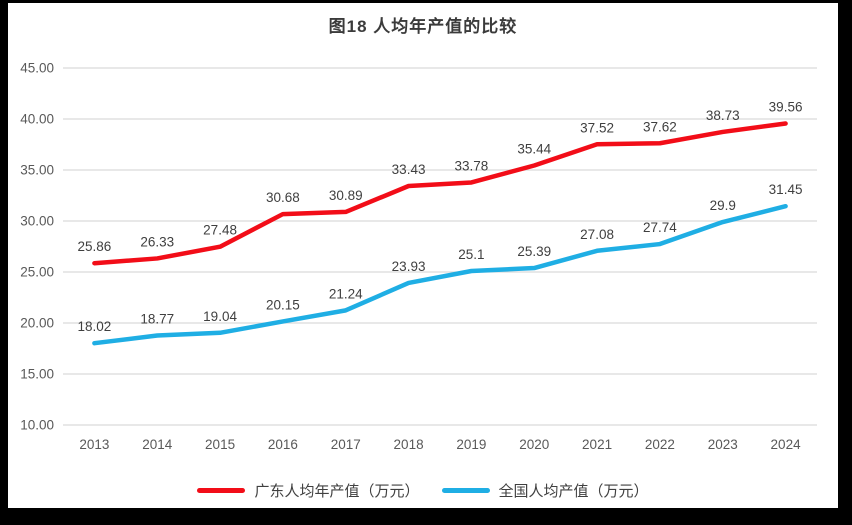  Describe the element at coordinates (423, 26) in the screenshot. I see `chart-title: 图18 人均年产值的比较` at that location.